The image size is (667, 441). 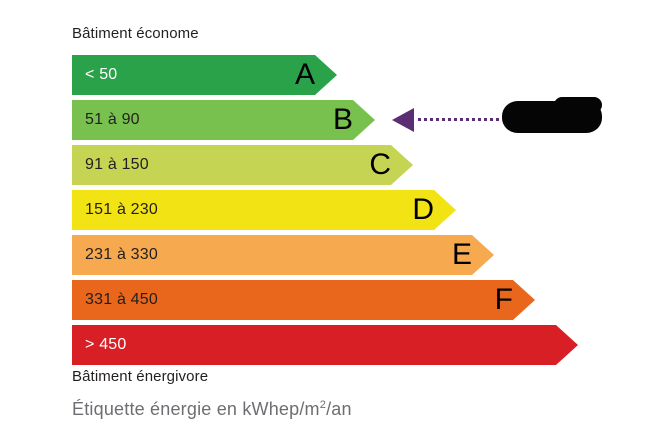 What do you see at coordinates (423, 209) in the screenshot?
I see `energy-grade-letter-d: D` at bounding box center [423, 209].